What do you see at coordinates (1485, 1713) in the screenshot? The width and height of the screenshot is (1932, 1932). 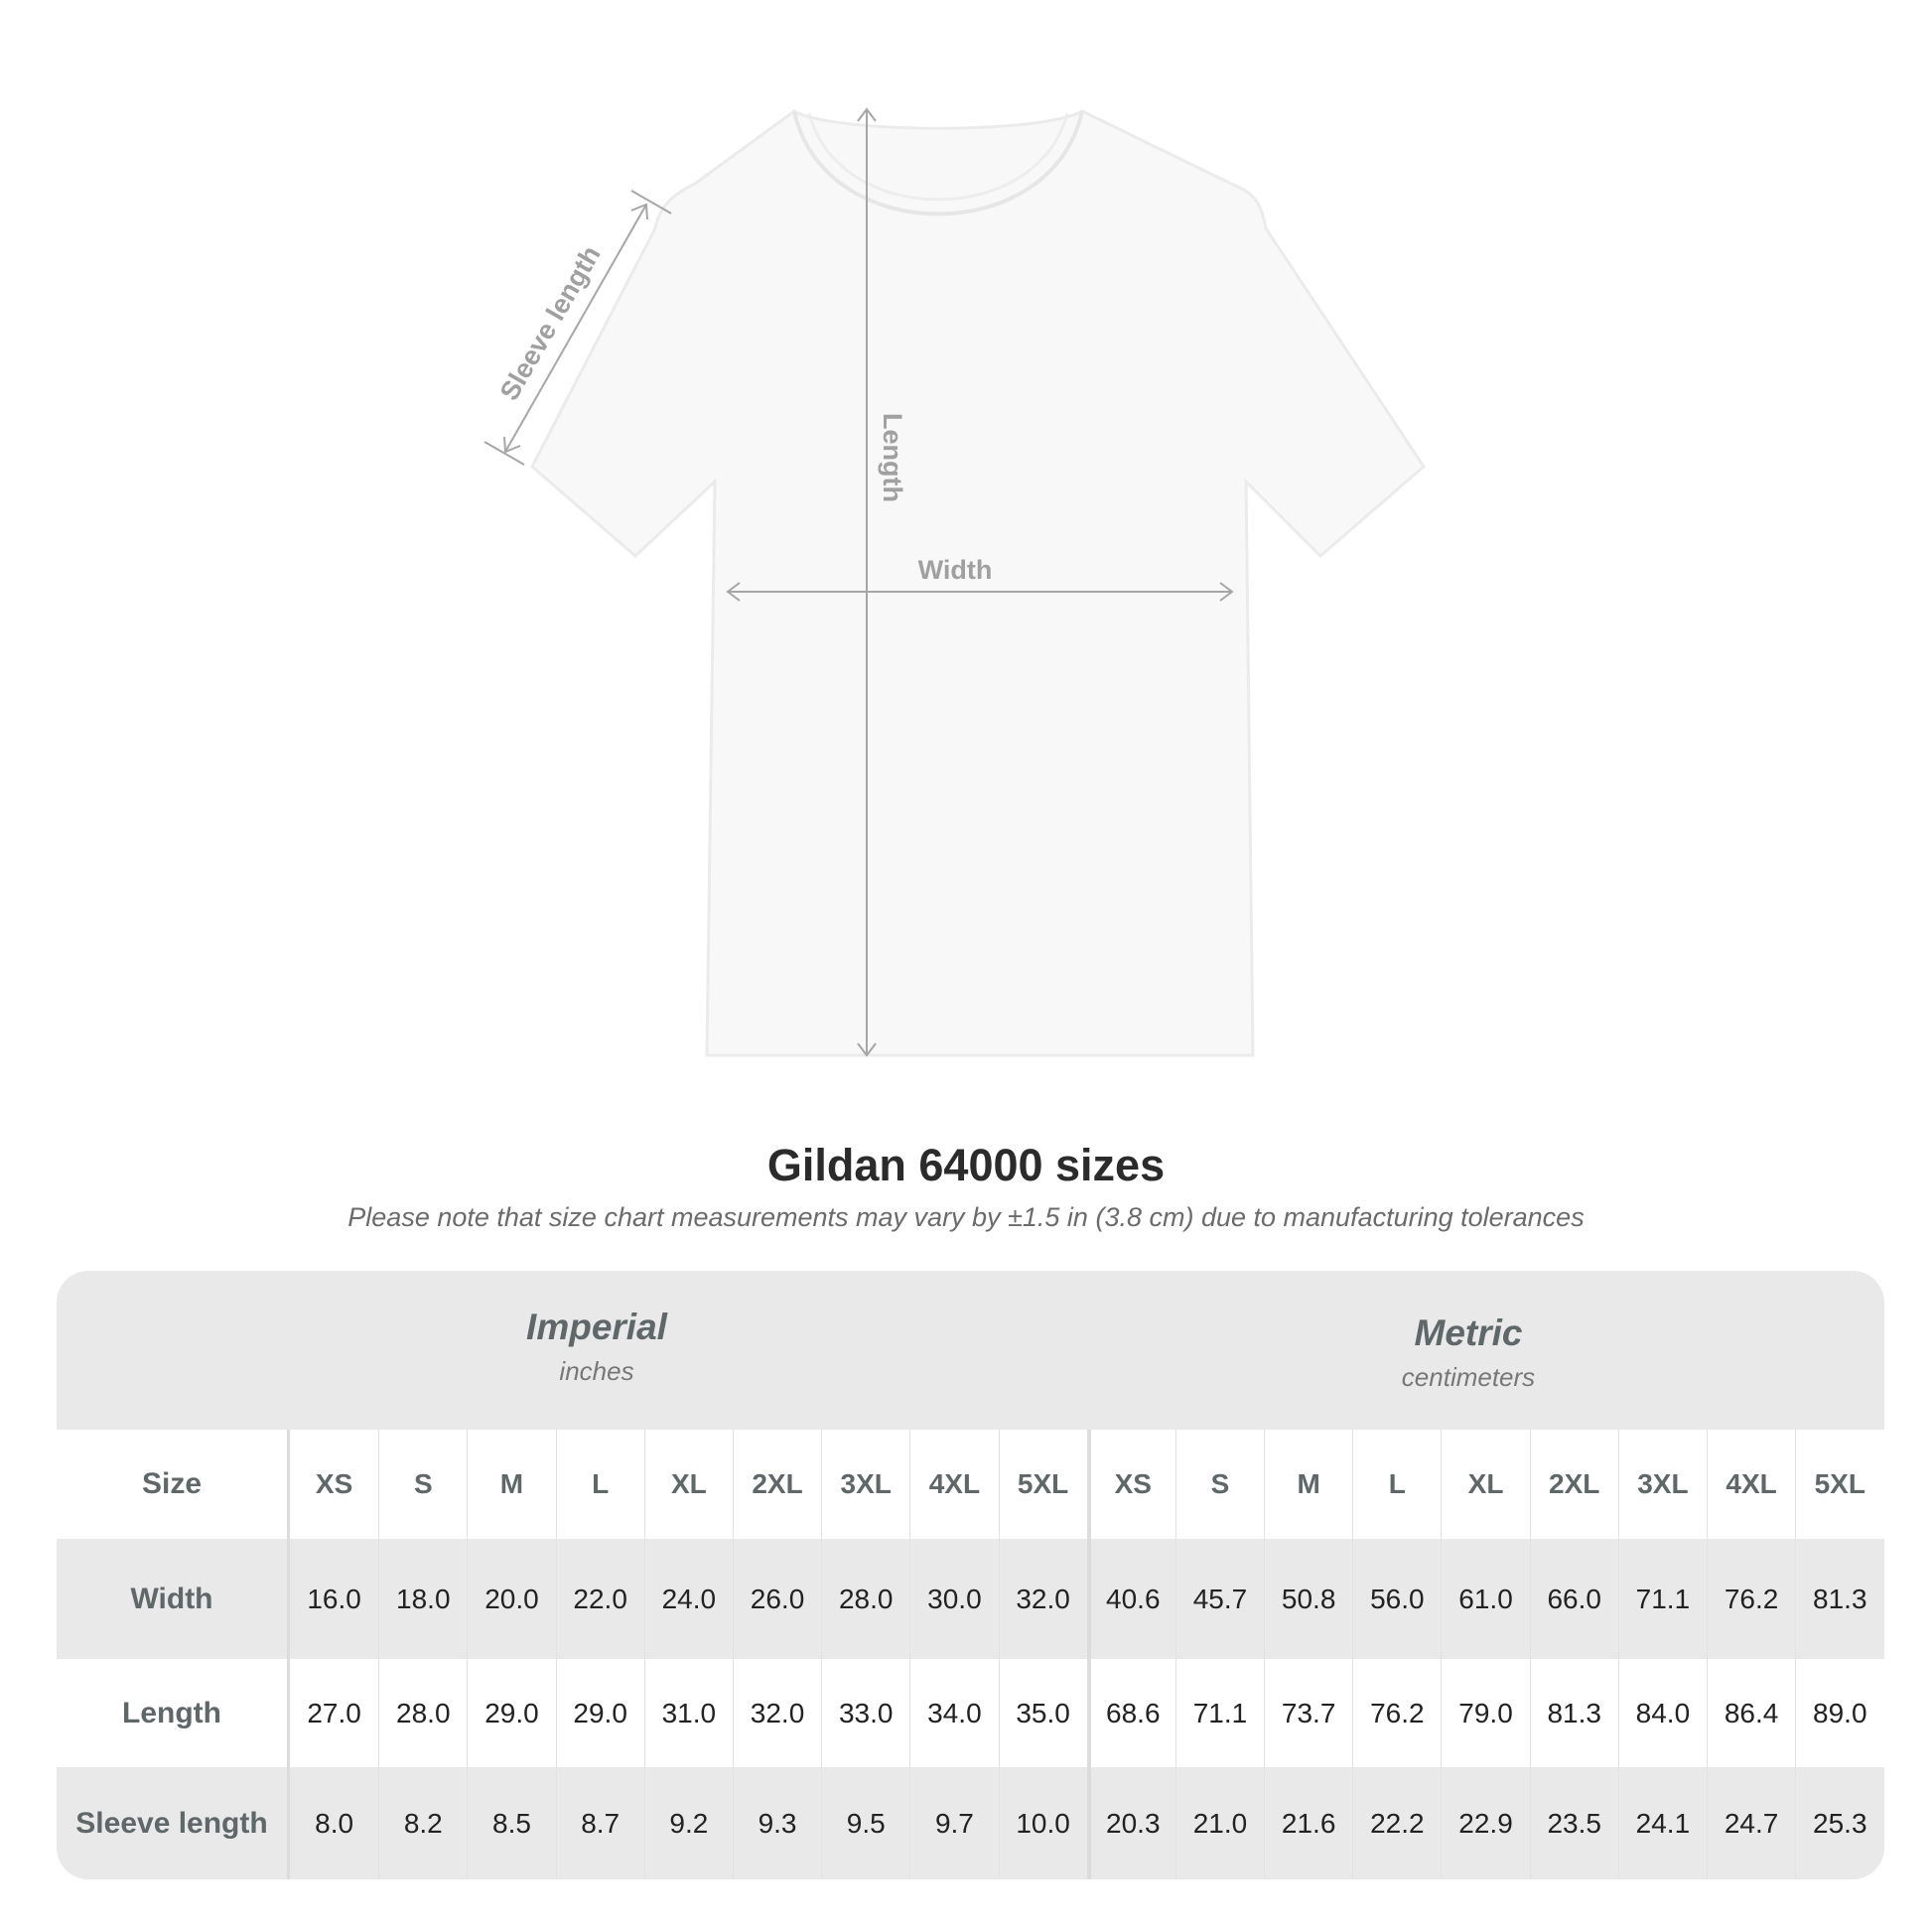 I see `table-cell: 79.0` at bounding box center [1485, 1713].